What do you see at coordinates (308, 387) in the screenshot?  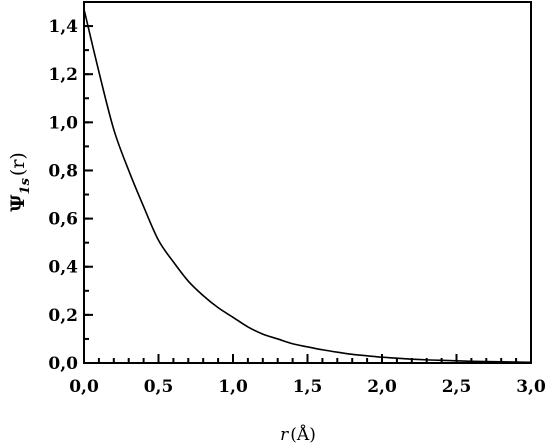 I see `x-tick-label: 1,5` at bounding box center [308, 387].